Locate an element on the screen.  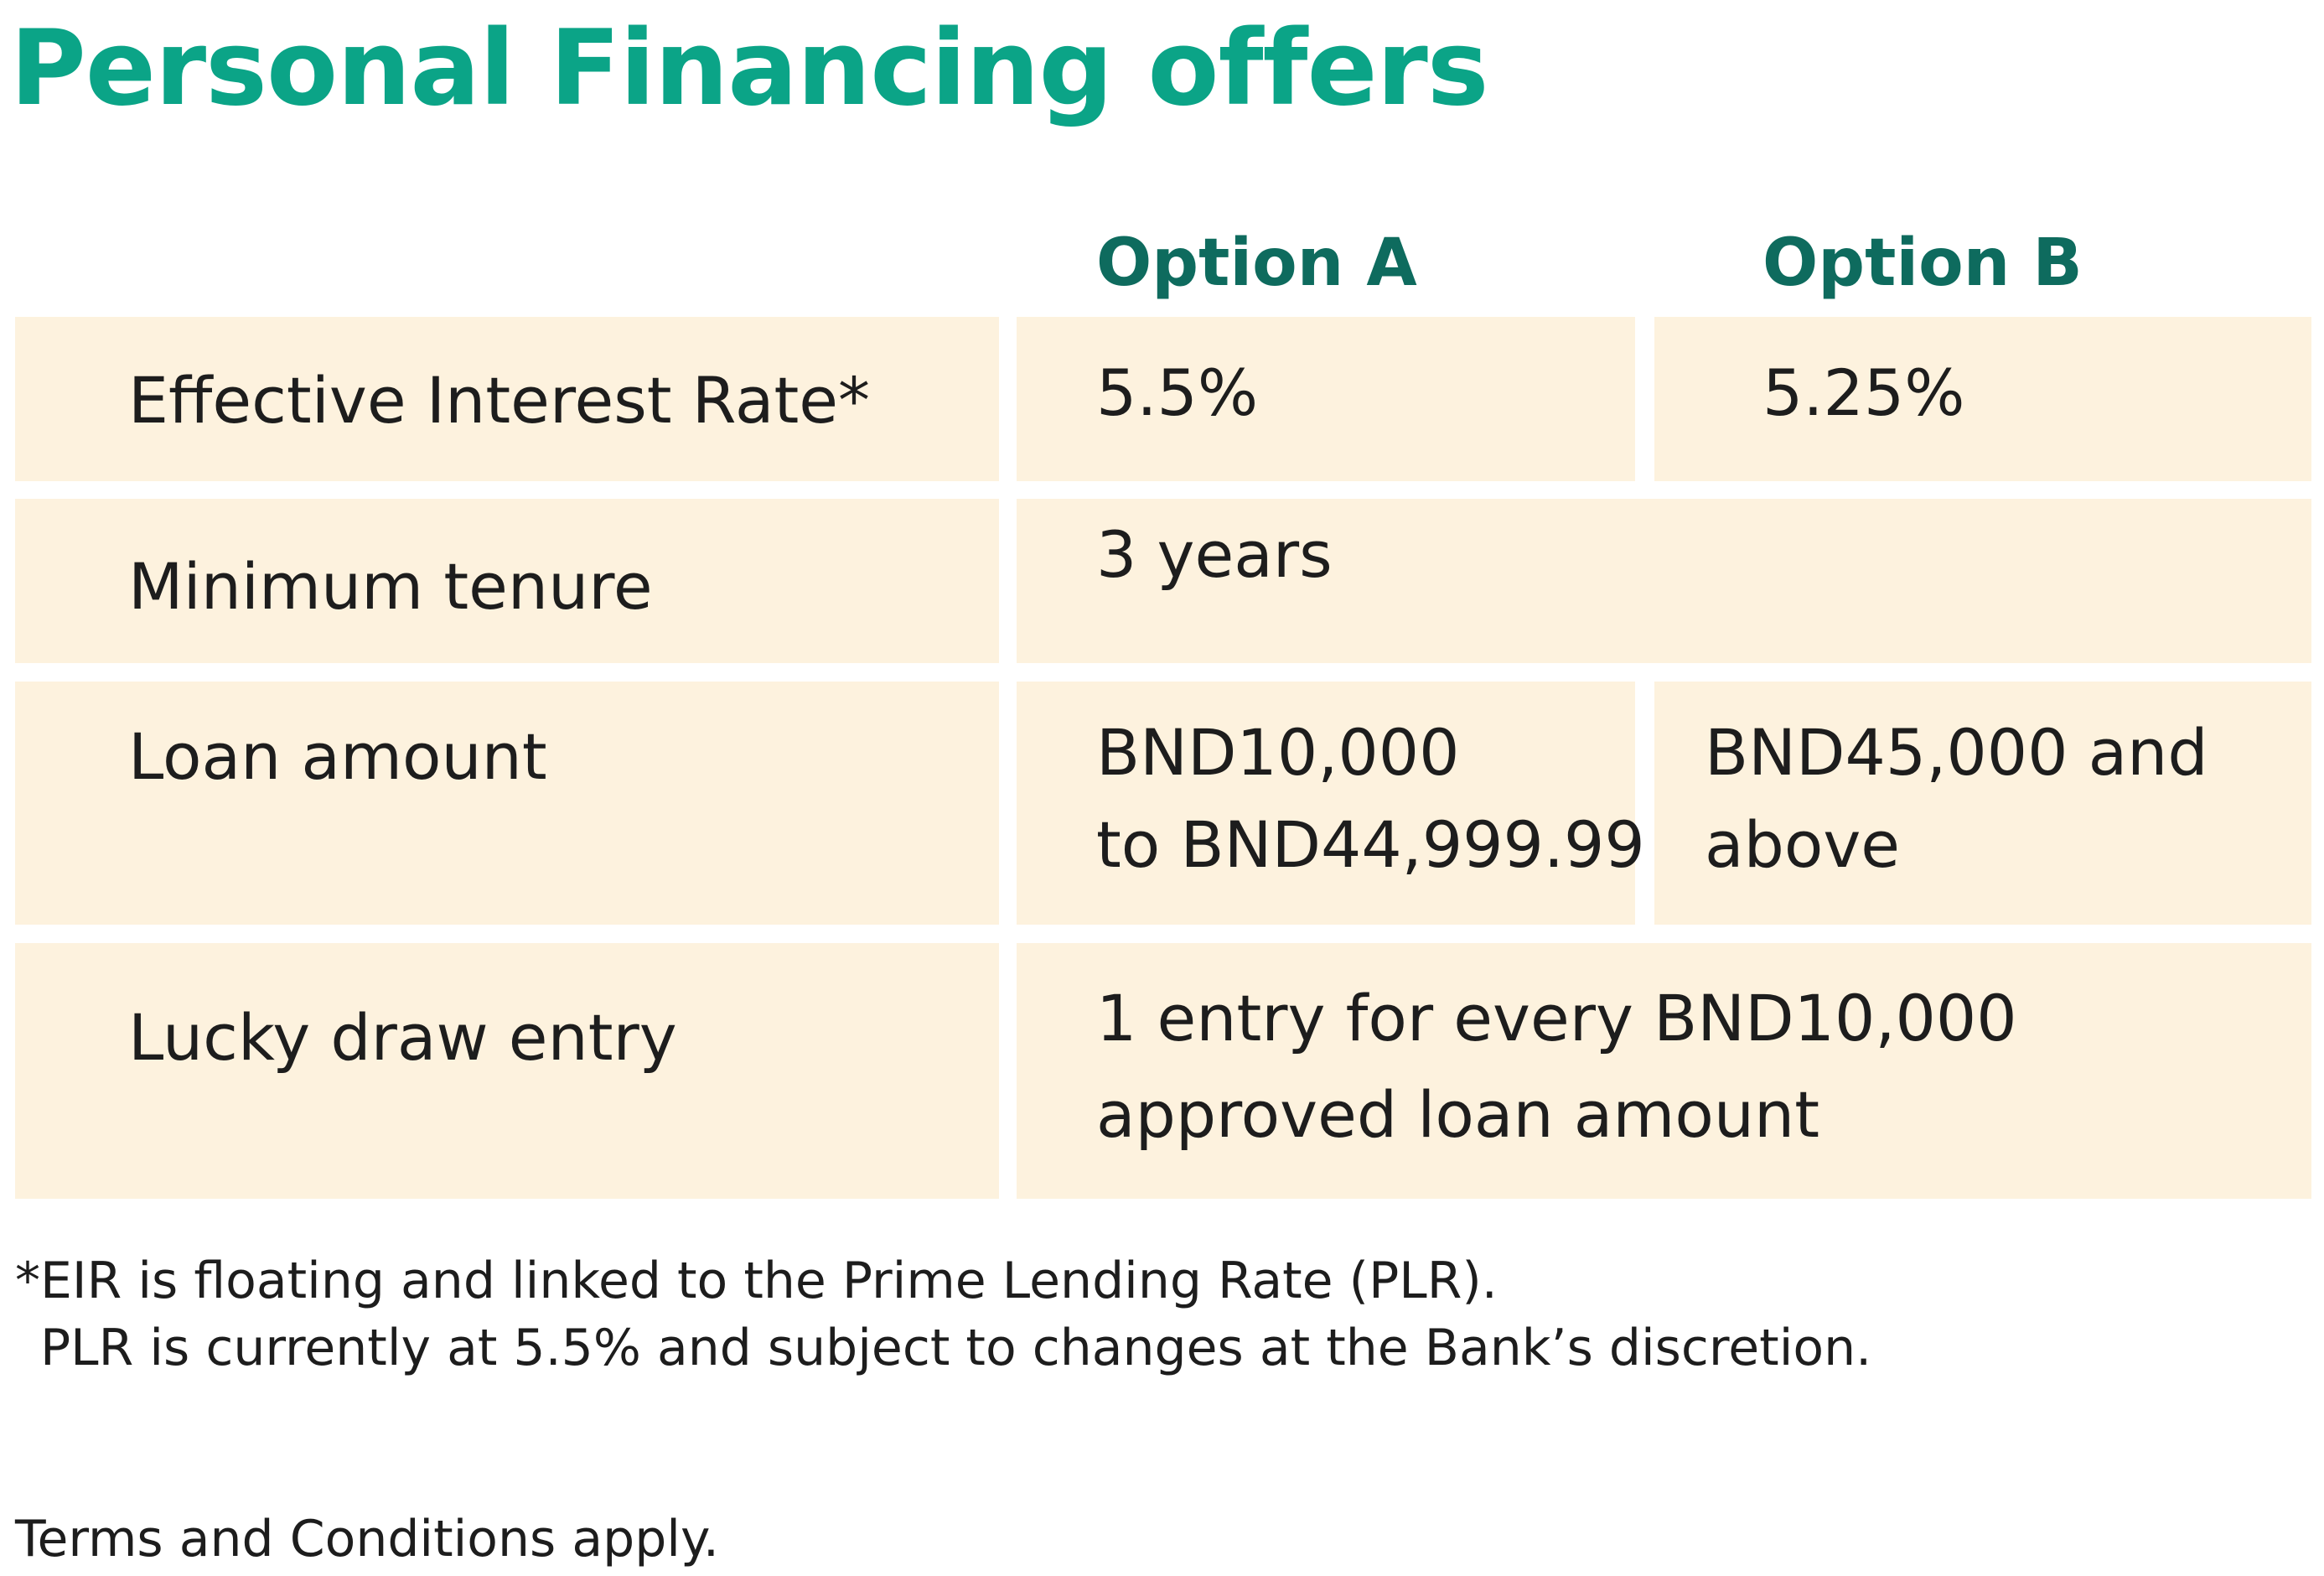
option-b-cell: BND45,000 and above is located at coordinates (1982, 803).